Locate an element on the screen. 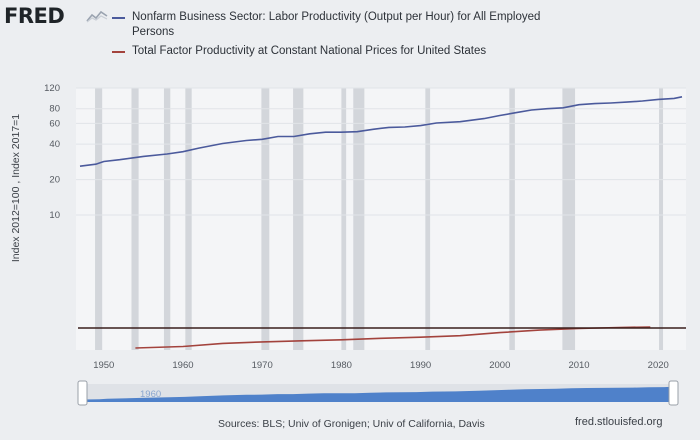  slider-handle-left is located at coordinates (82, 393).